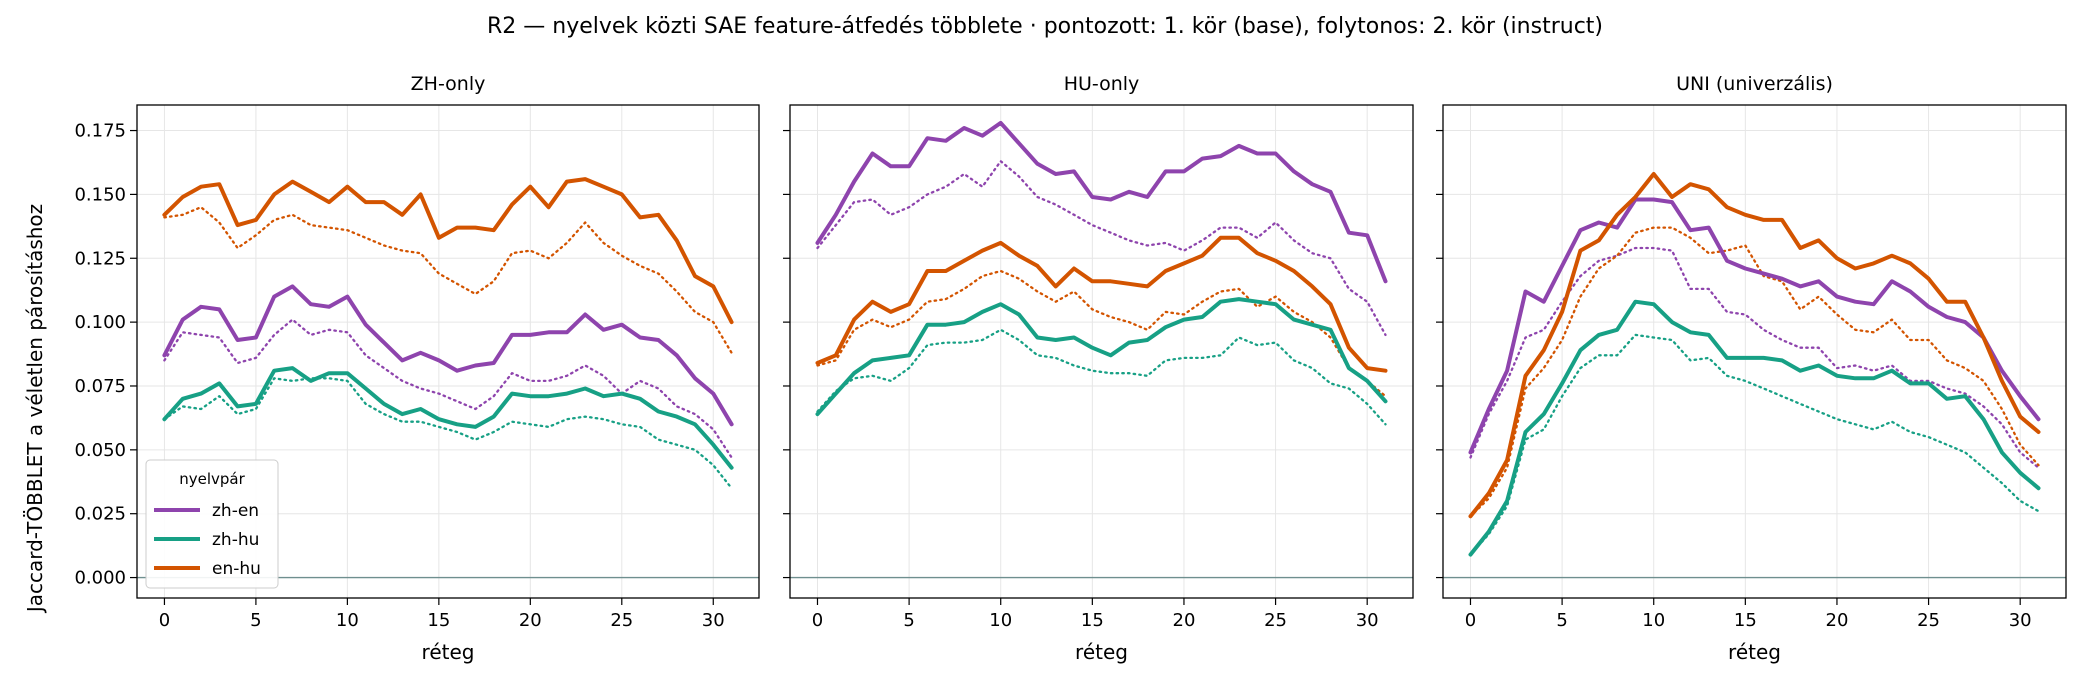  I want to click on legend-label-zh-hu: zh-hu, so click(235, 540).